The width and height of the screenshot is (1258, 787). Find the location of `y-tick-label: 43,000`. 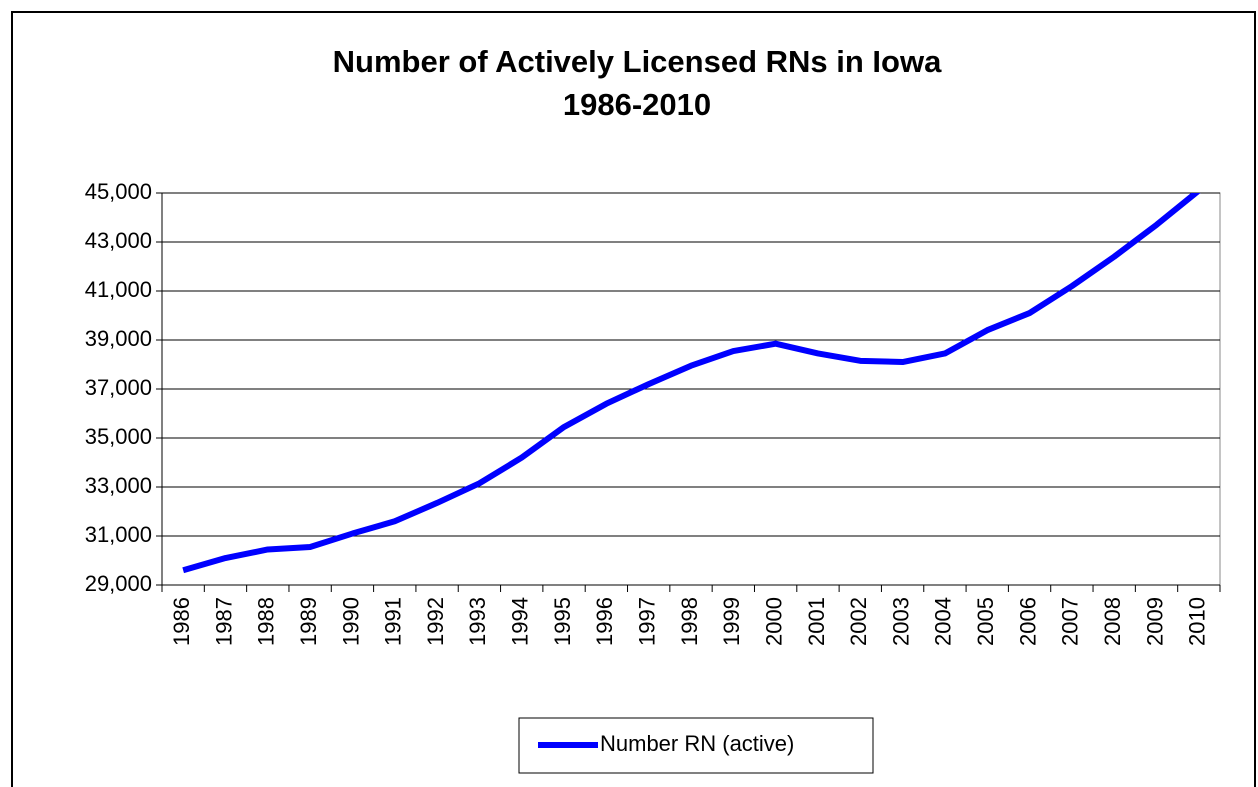

y-tick-label: 43,000 is located at coordinates (118, 240).